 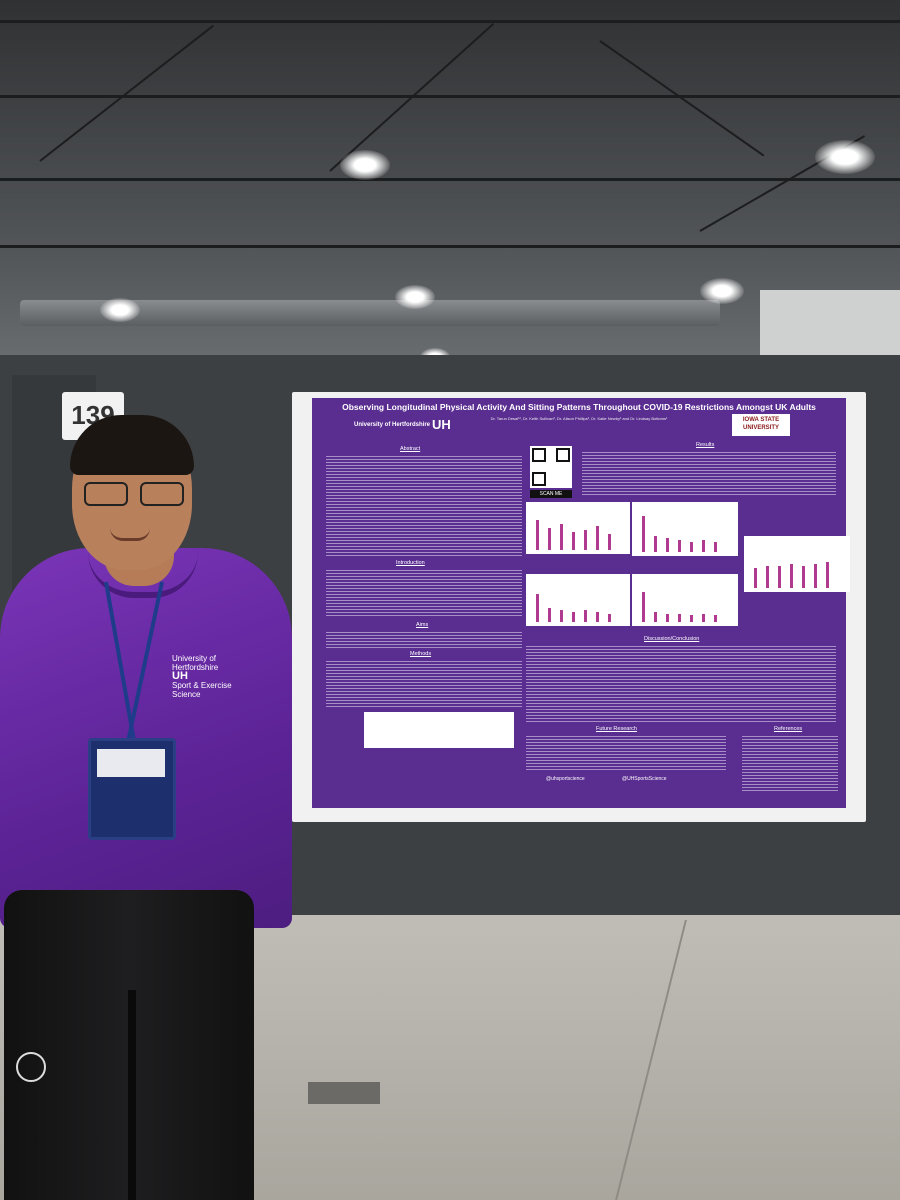 I want to click on qr-code, so click(x=551, y=467).